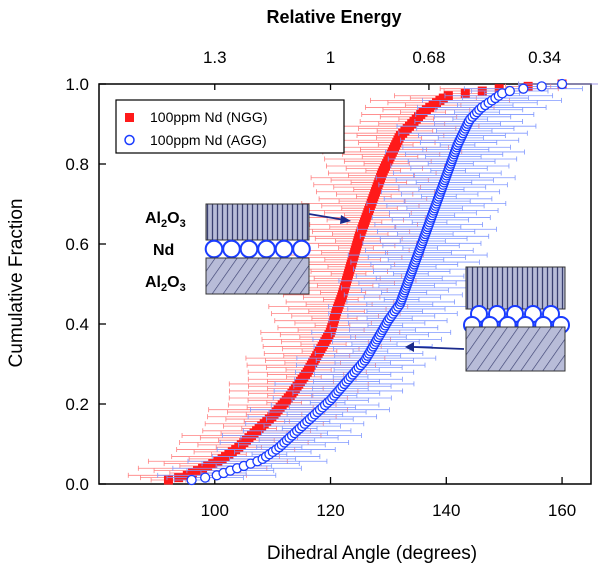 This screenshot has width=598, height=573. I want to click on inset-label-middle: Nd, so click(163, 250).